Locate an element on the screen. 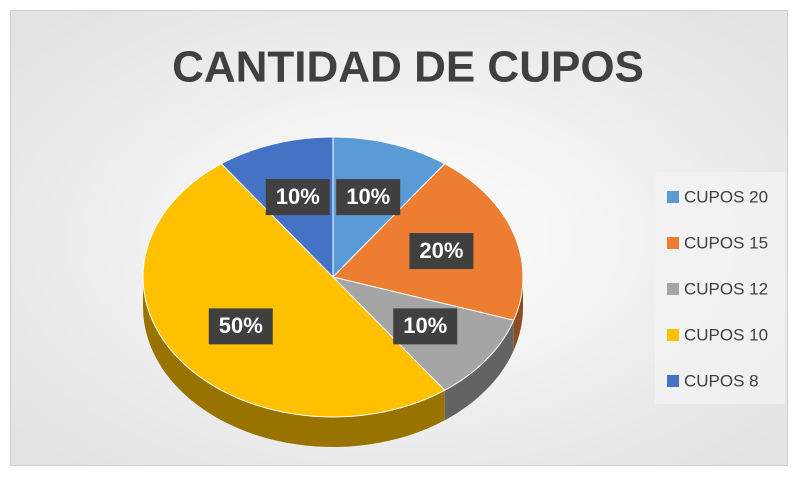 This screenshot has width=799, height=478. legend-label: CUPOS 20 is located at coordinates (726, 196).